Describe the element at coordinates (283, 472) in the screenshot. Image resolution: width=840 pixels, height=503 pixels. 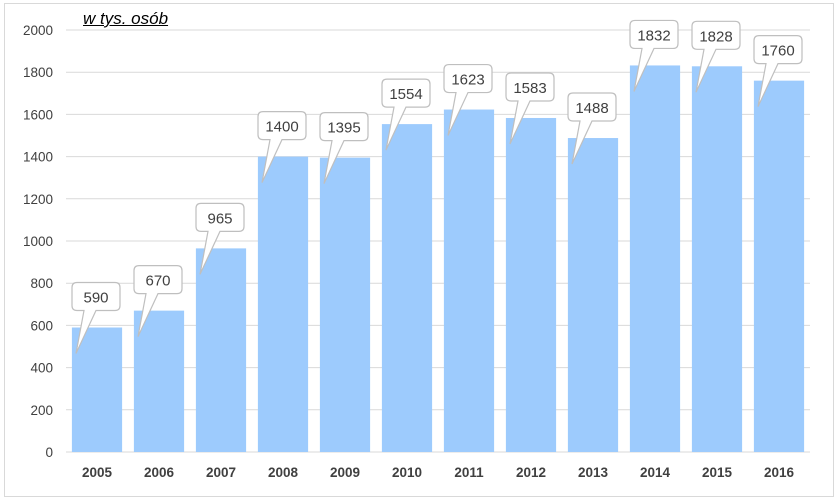
I see `x-tick-label: 2008` at that location.